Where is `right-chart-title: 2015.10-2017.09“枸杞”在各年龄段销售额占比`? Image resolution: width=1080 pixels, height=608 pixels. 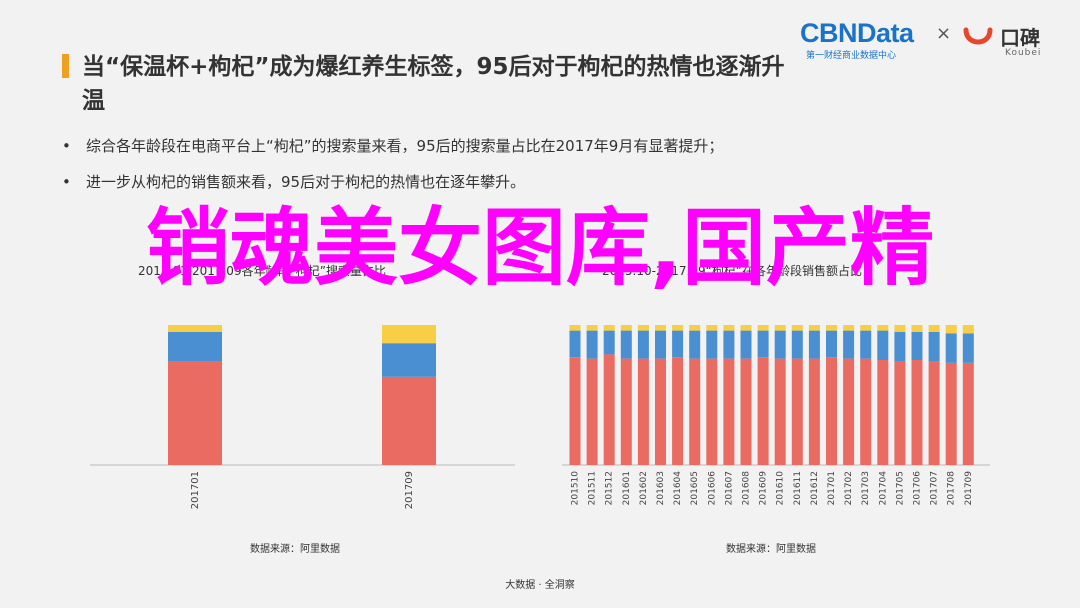
right-chart-title: 2015.10-2017.09“枸杞”在各年龄段销售额占比 is located at coordinates (732, 271).